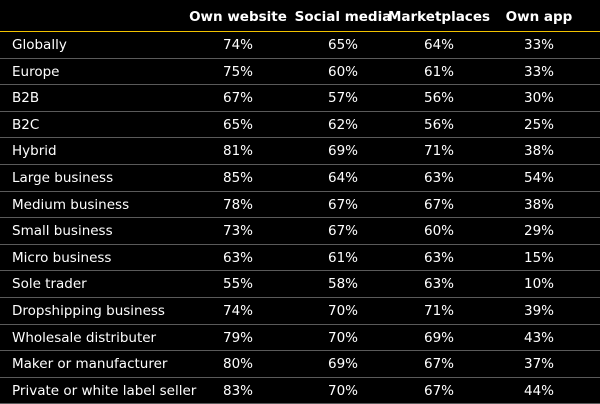  What do you see at coordinates (438, 231) in the screenshot?
I see `cell-marketplaces: 60%` at bounding box center [438, 231].